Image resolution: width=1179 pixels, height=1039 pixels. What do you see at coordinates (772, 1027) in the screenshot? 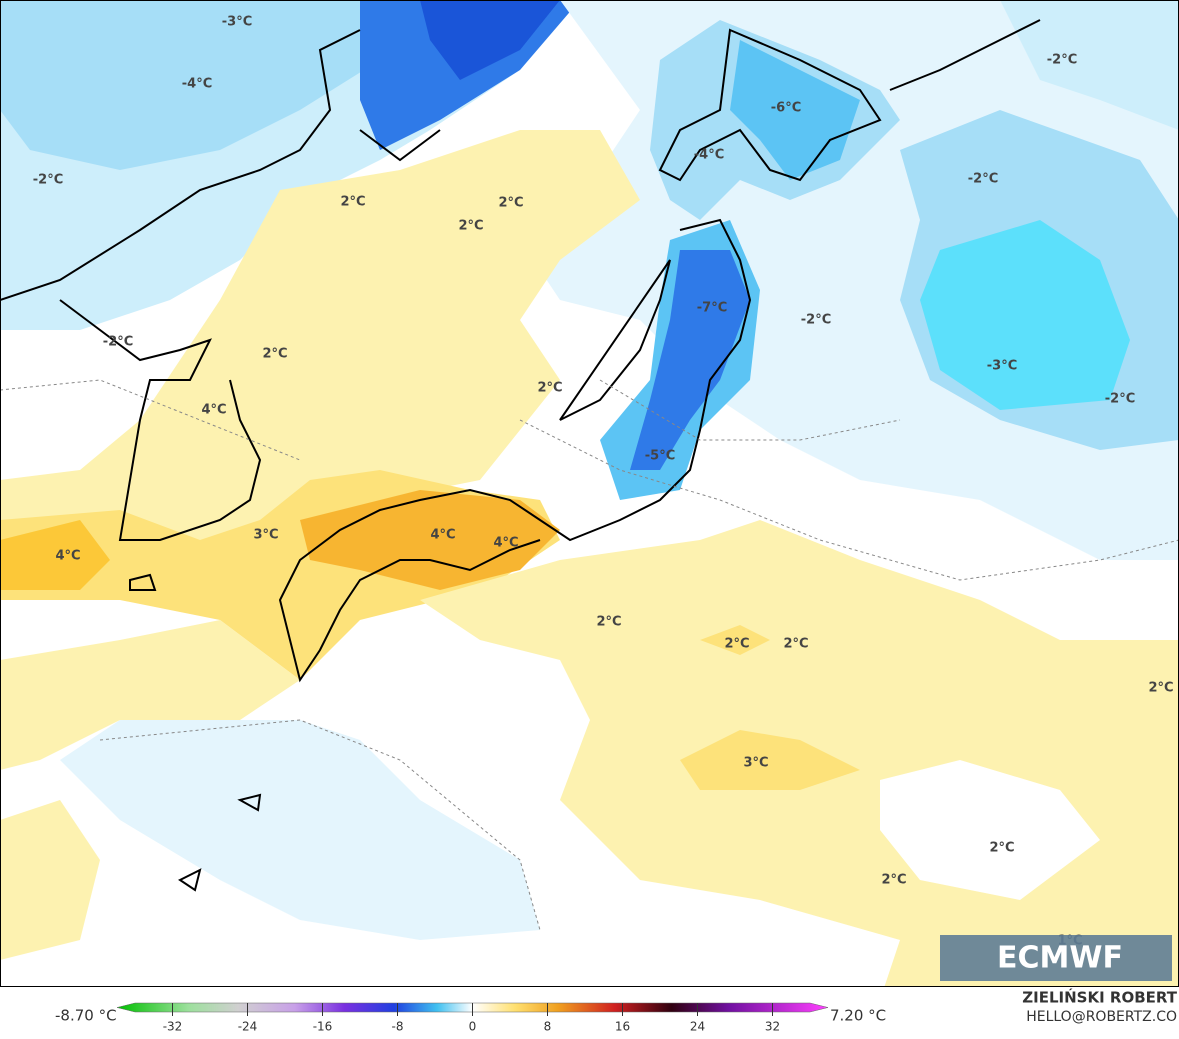
I see `colorbar-tick-label: 32` at bounding box center [772, 1027].